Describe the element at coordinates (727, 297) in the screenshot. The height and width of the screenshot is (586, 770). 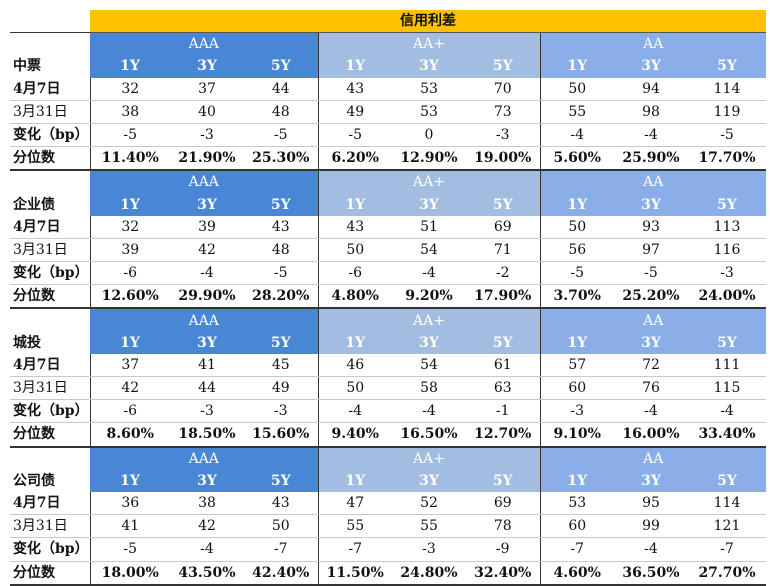
I see `table-cell: 24.00%` at that location.